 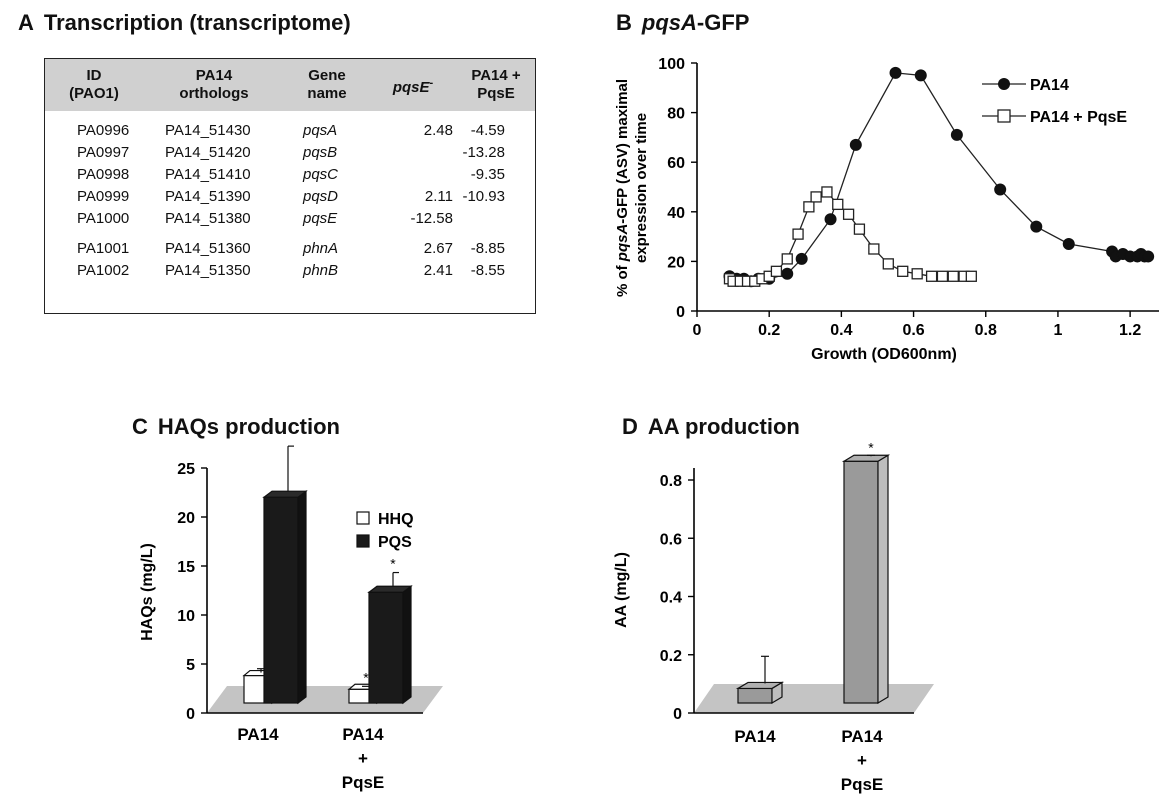 I want to click on header-pqse-sup: -, so click(x=431, y=82).